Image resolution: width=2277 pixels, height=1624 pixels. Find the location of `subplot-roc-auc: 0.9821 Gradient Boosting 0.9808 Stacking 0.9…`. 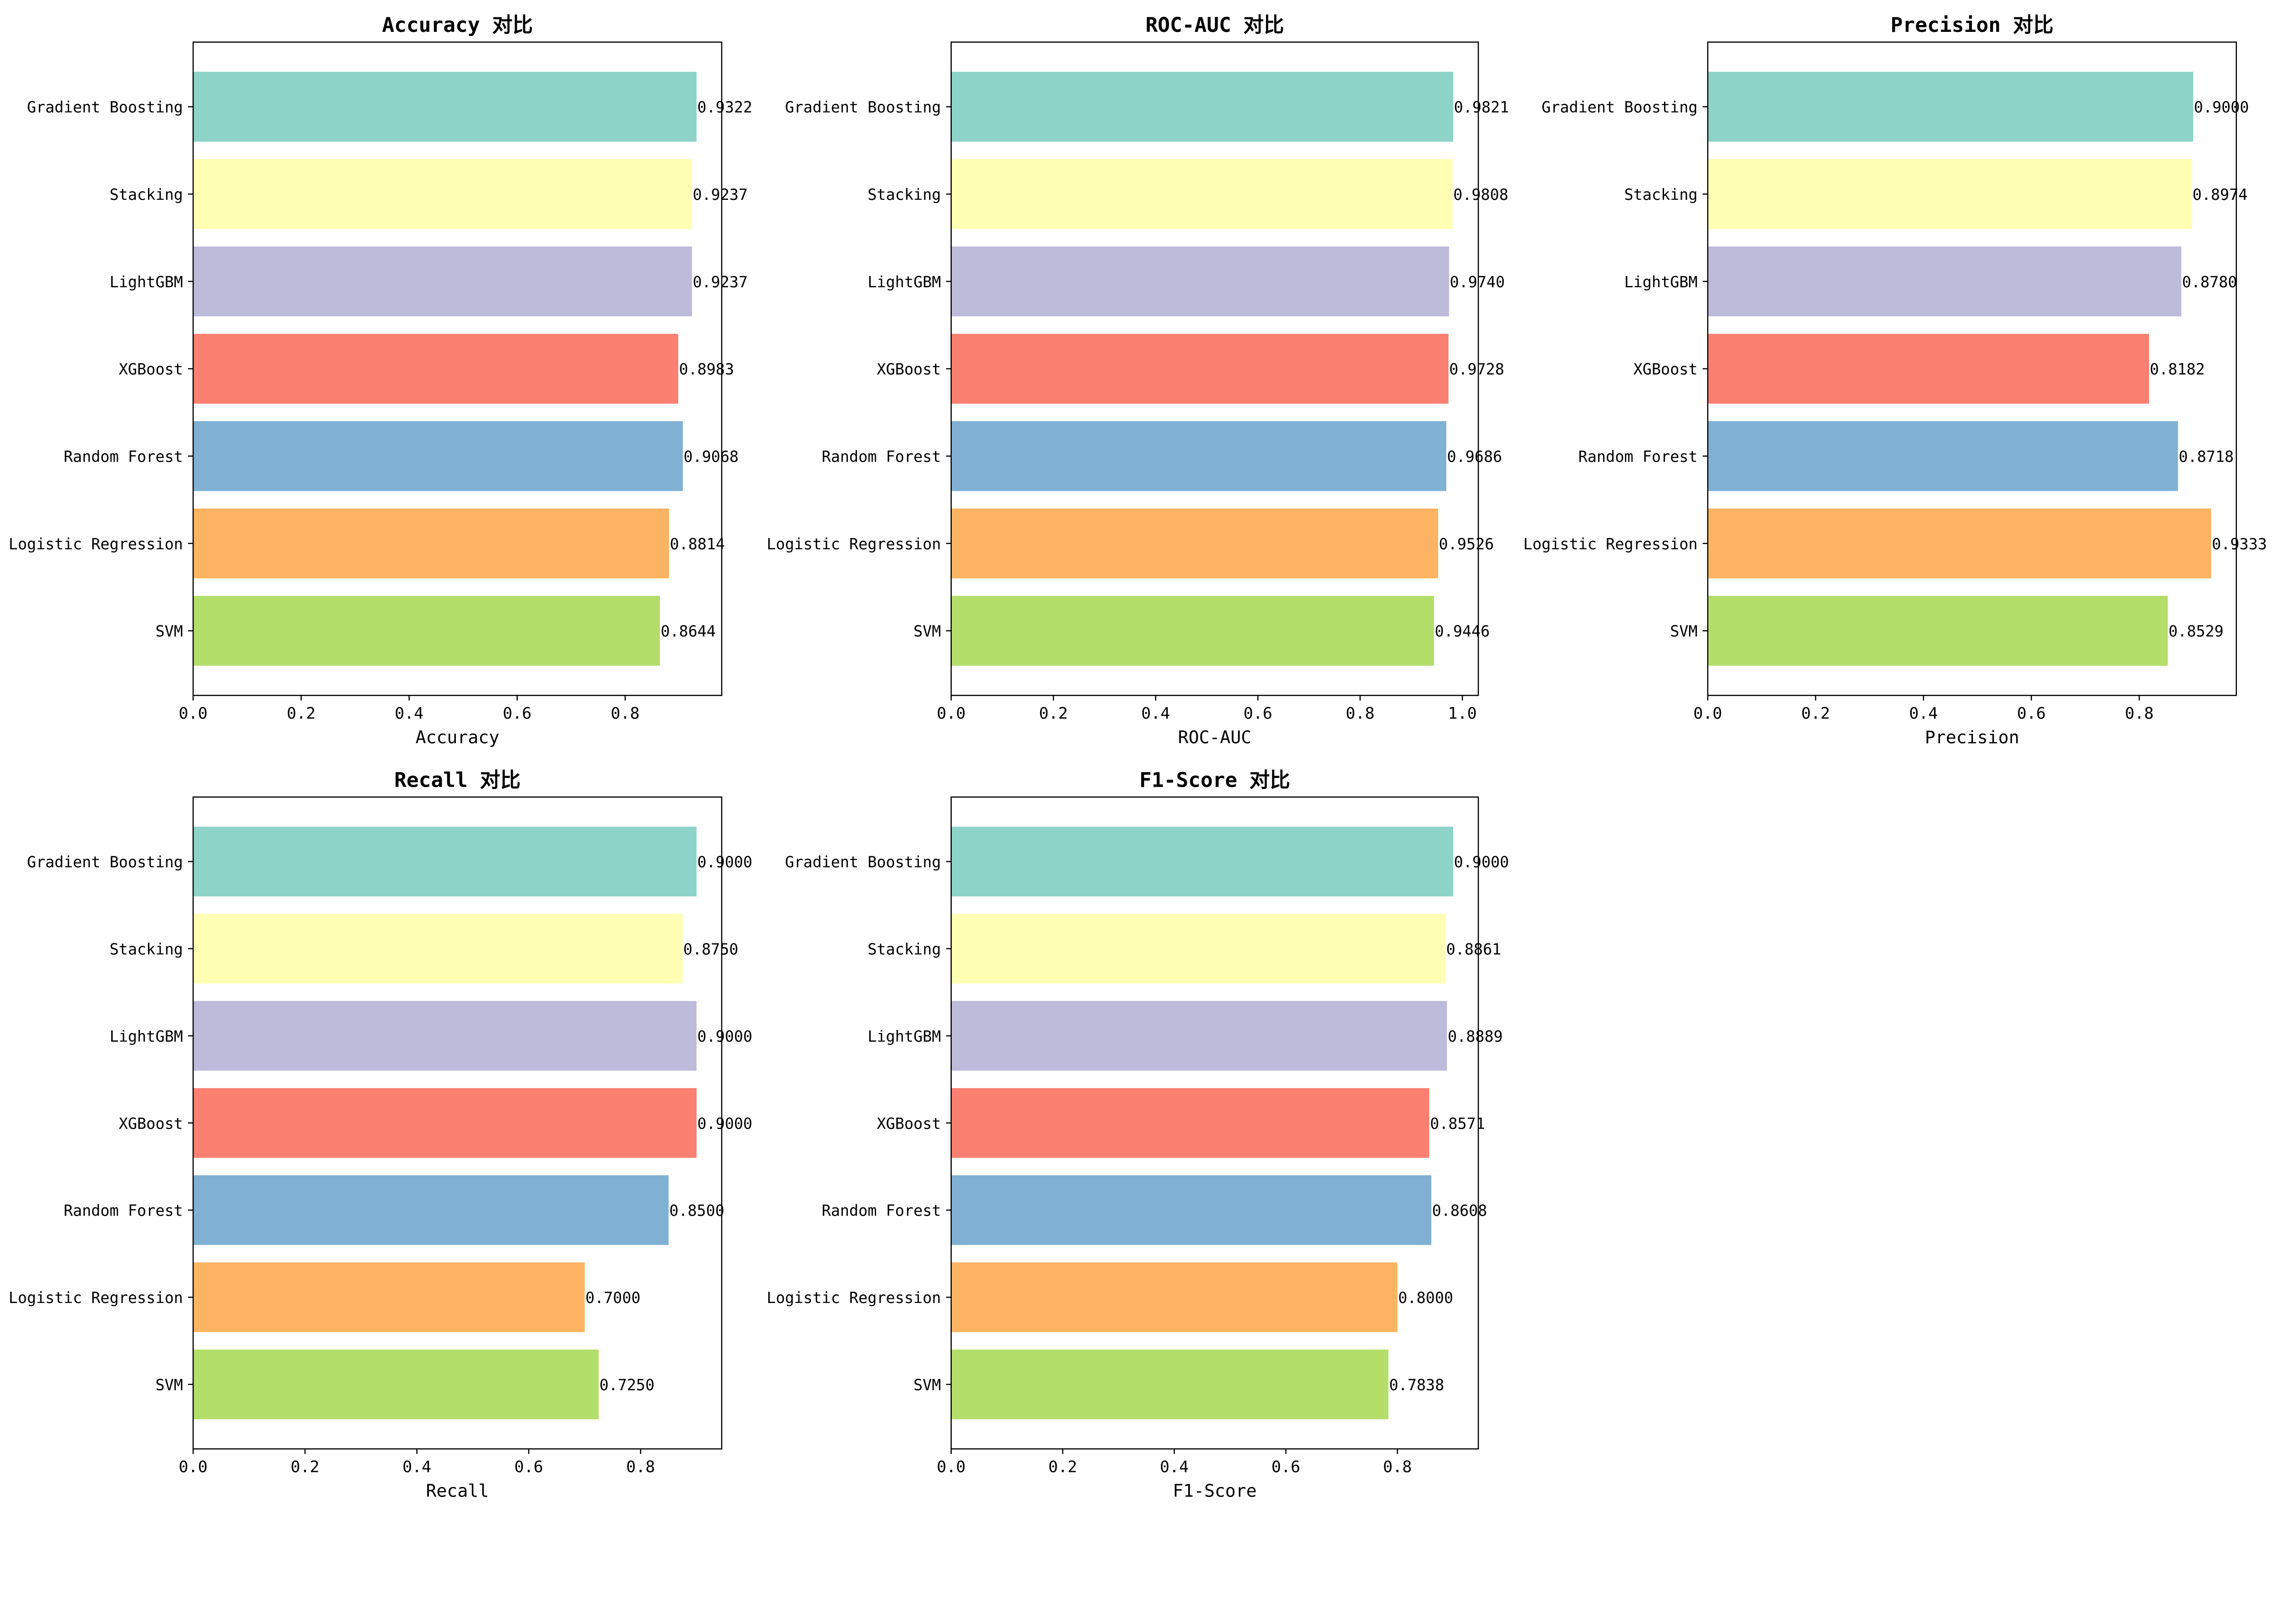

subplot-roc-auc: 0.9821 Gradient Boosting 0.9808 Stacking 0.9… is located at coordinates (1137, 380).